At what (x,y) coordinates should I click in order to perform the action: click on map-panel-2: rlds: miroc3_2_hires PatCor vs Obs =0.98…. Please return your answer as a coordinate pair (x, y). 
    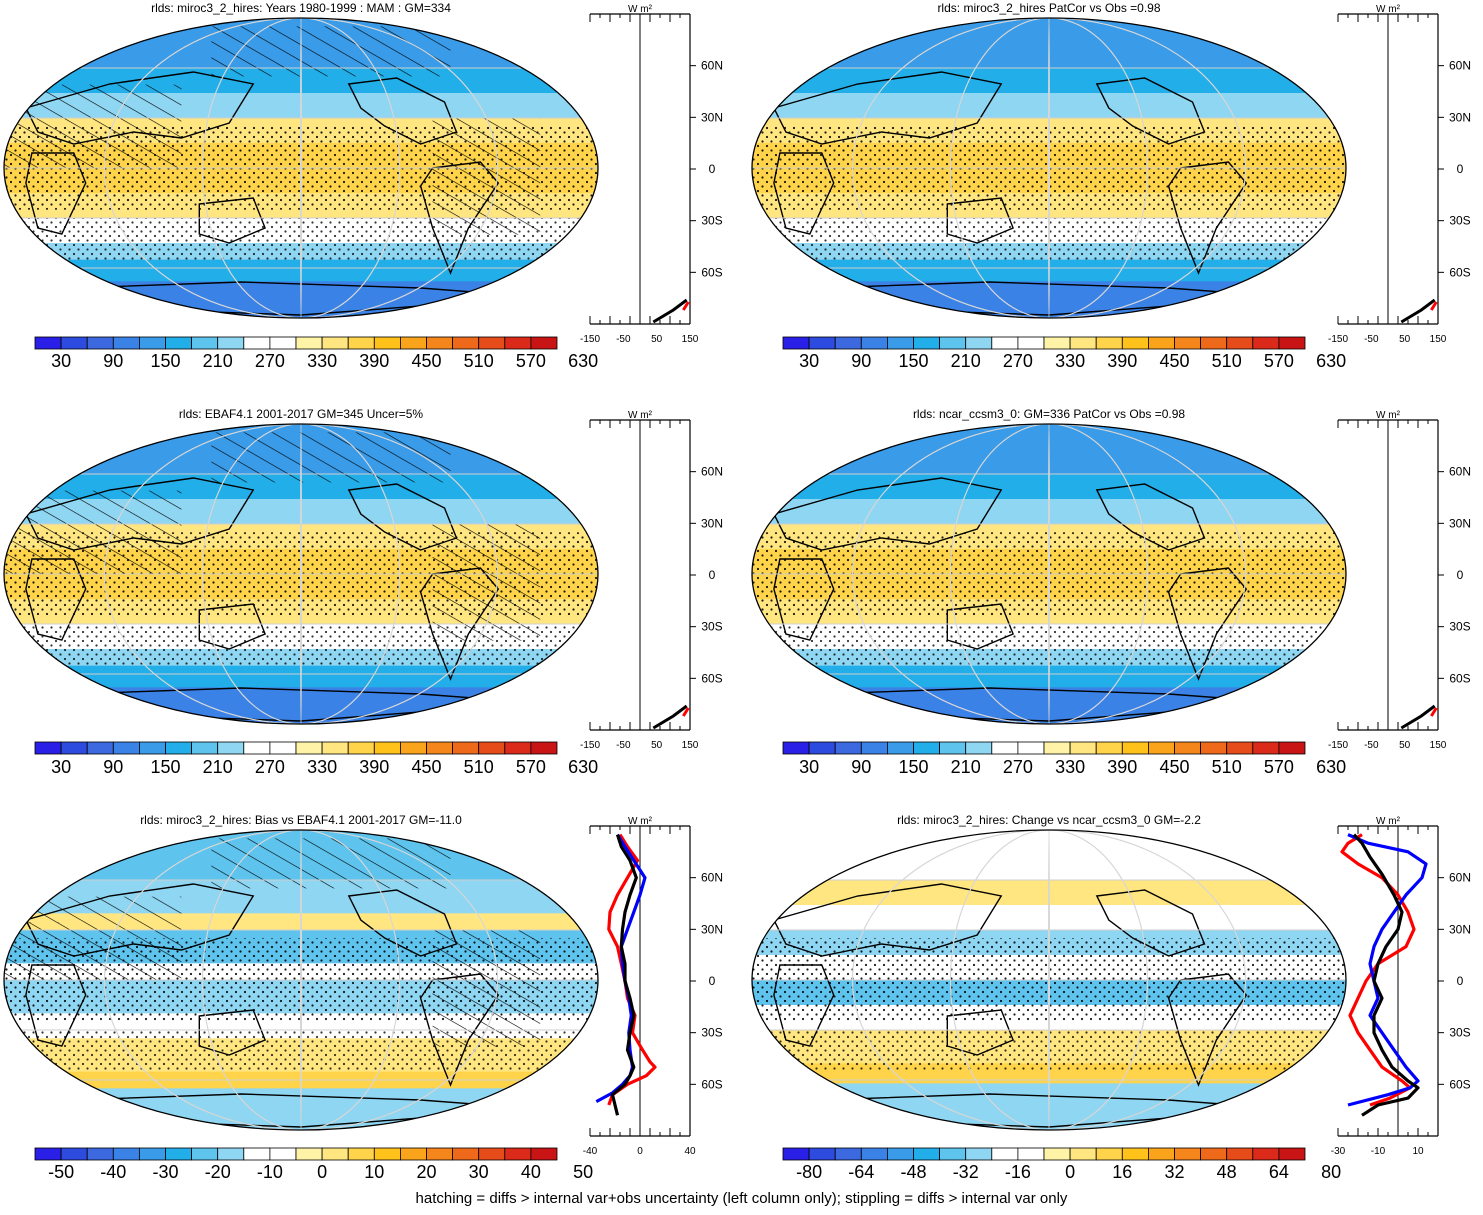
    Looking at the image, I should click on (1049, 186).